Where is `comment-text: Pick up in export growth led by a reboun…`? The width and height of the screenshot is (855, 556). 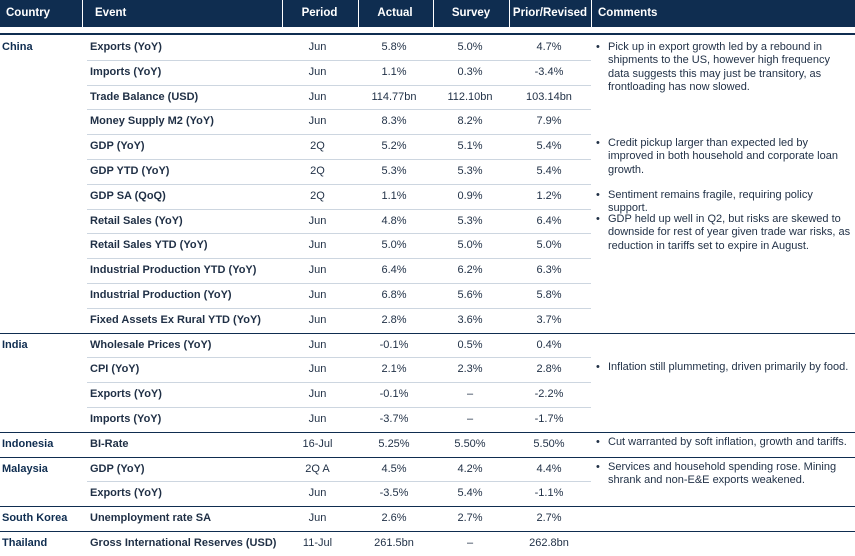
comment-text: Pick up in export growth led by a reboun… is located at coordinates (719, 67).